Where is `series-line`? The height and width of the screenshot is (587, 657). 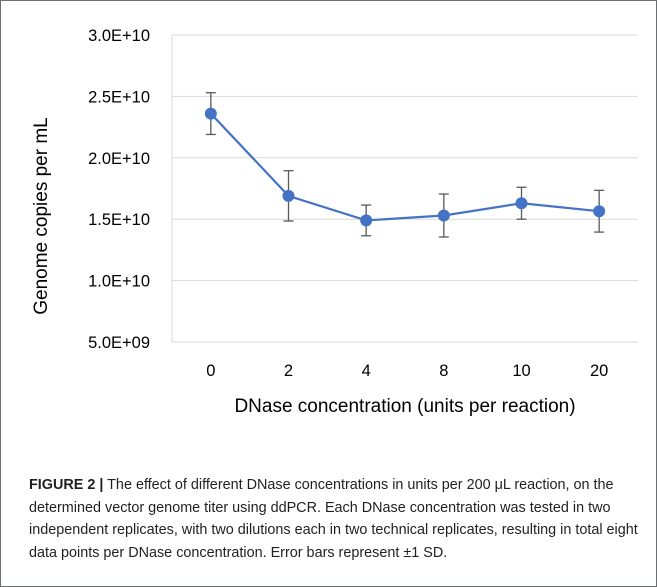 series-line is located at coordinates (405, 167).